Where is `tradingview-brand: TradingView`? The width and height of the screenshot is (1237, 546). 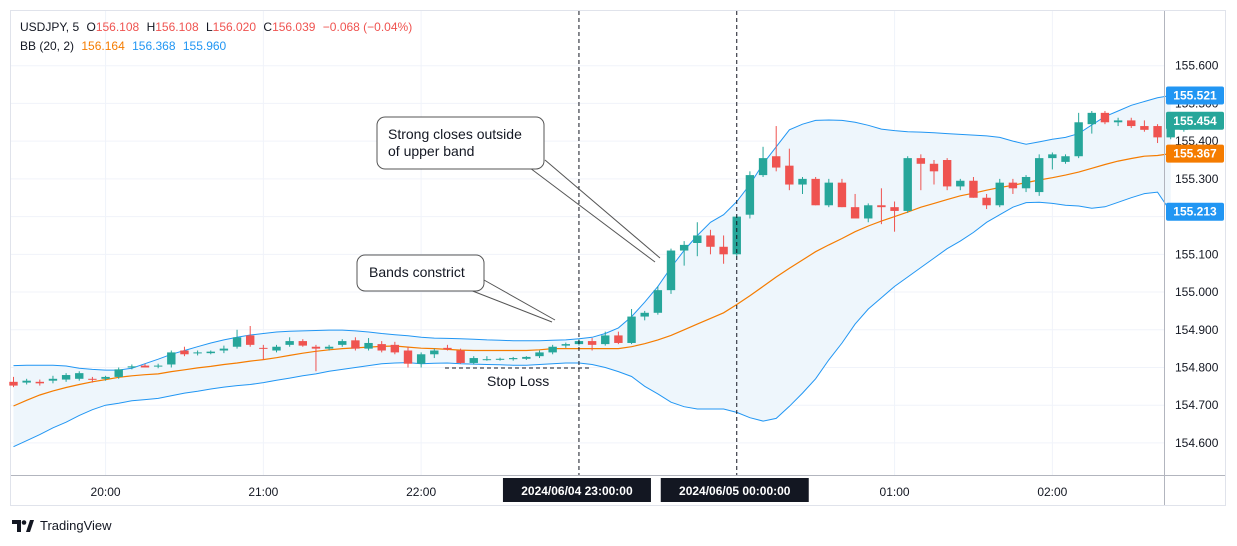 tradingview-brand: TradingView is located at coordinates (62, 525).